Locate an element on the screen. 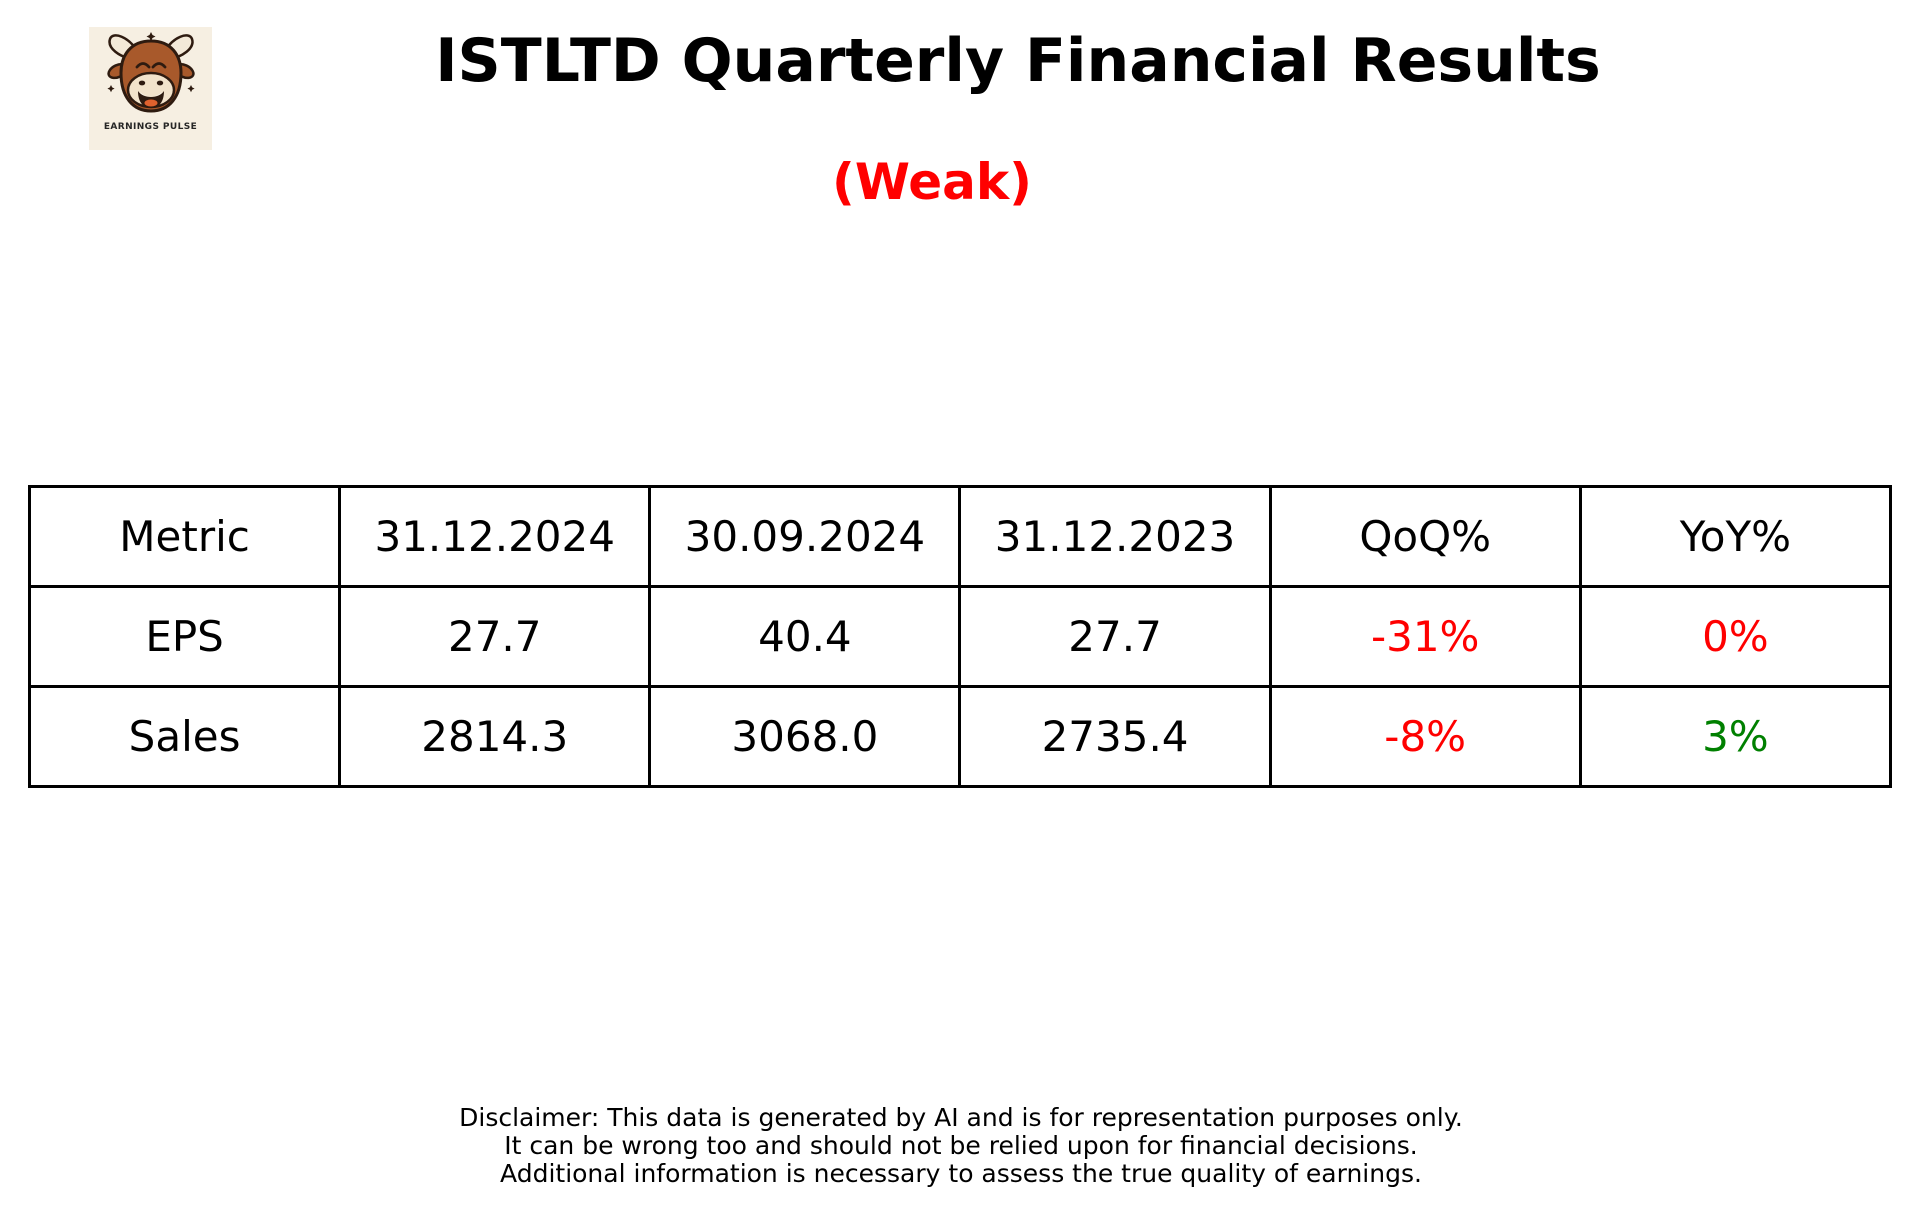  verdict-subtitle: (Weak) is located at coordinates (932, 182).